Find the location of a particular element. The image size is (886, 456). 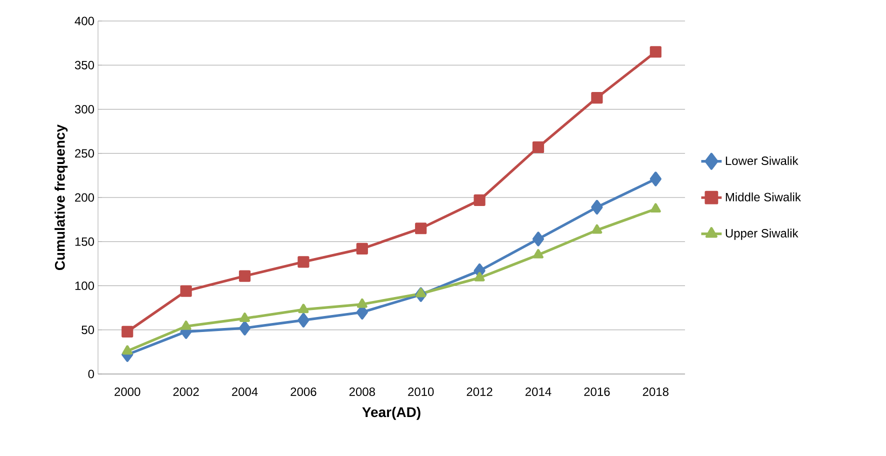

legend-label: Middle Siwalik is located at coordinates (763, 197).